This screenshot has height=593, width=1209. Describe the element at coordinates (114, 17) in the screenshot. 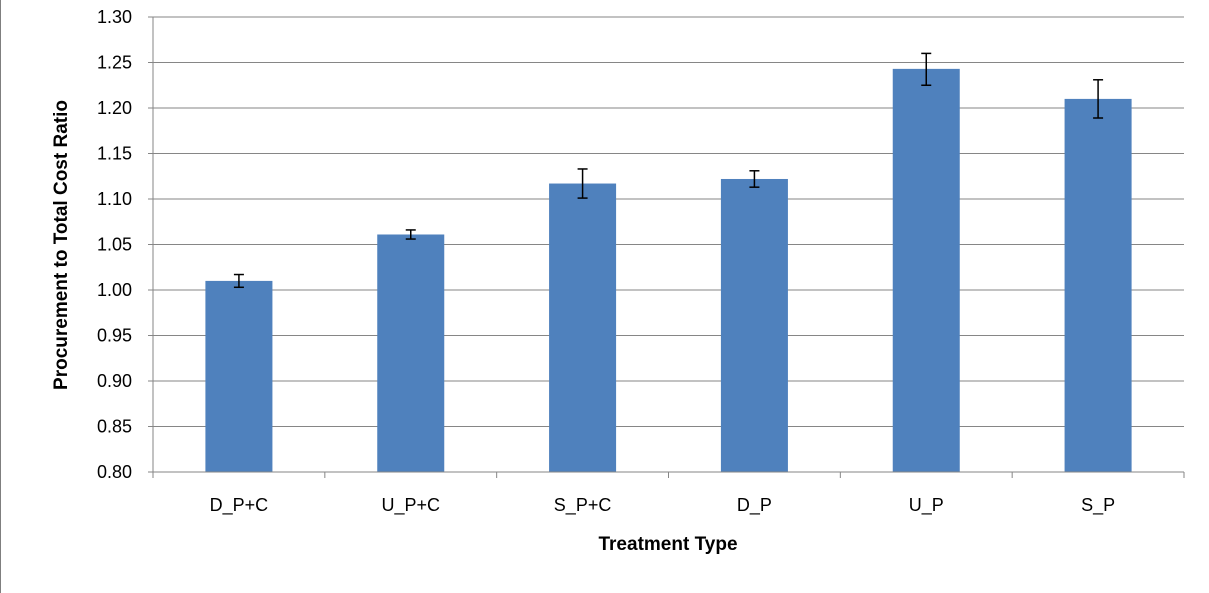

I see `y-tick-label: 1.30` at that location.